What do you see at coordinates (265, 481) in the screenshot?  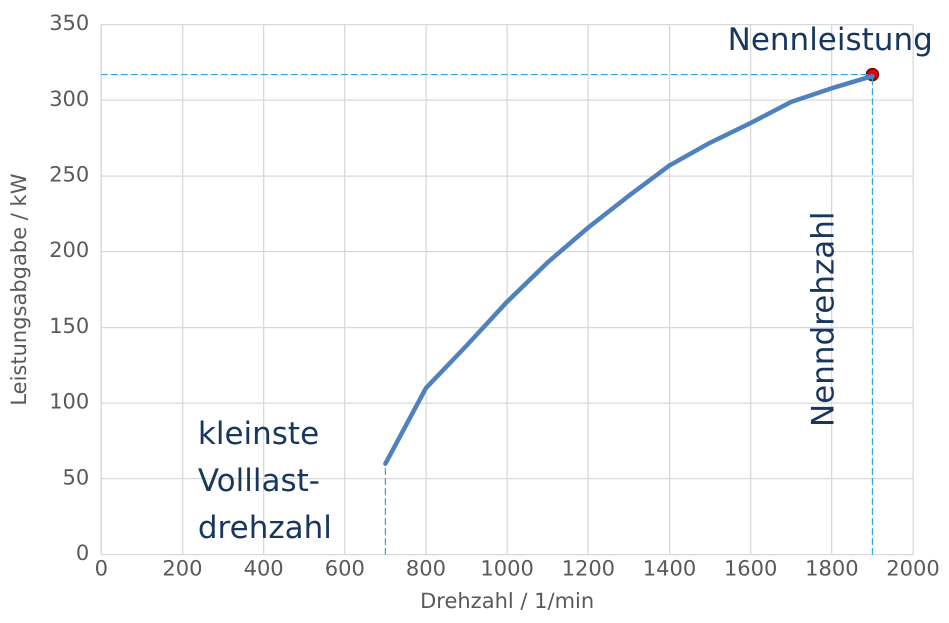 I see `annotation: kleinste Volllast- drehzahl` at bounding box center [265, 481].